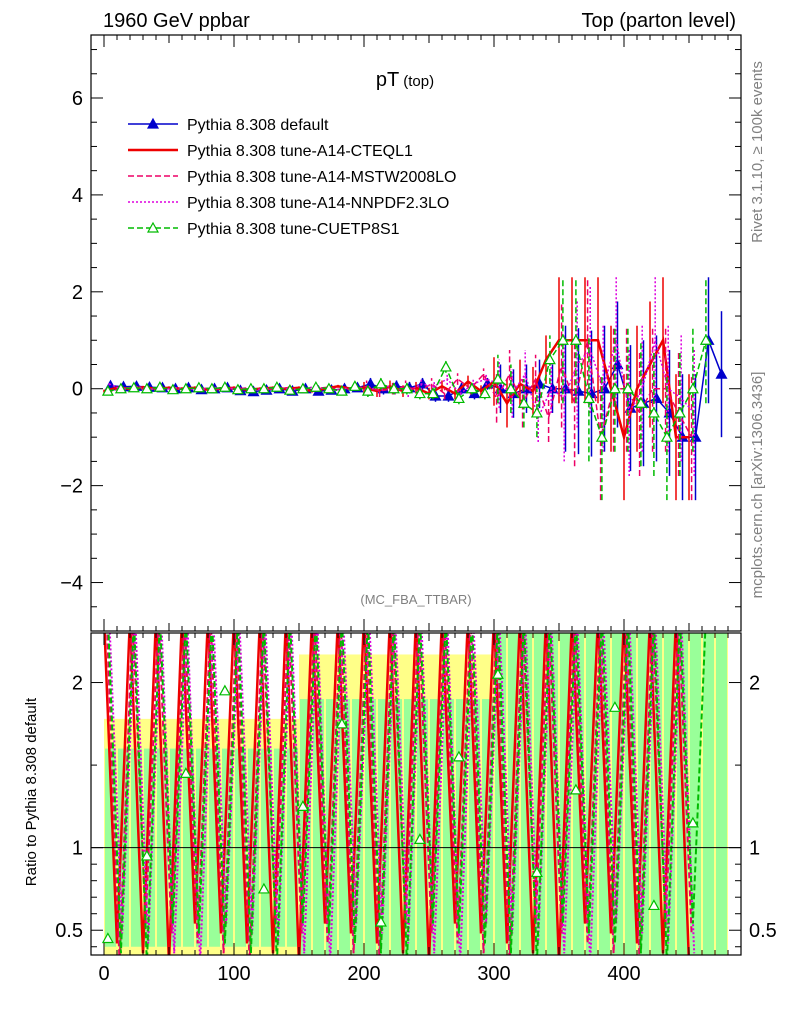 This screenshot has width=786, height=1024. What do you see at coordinates (754, 684) in the screenshot?
I see `ratio-y-tick-label-right: 2` at bounding box center [754, 684].